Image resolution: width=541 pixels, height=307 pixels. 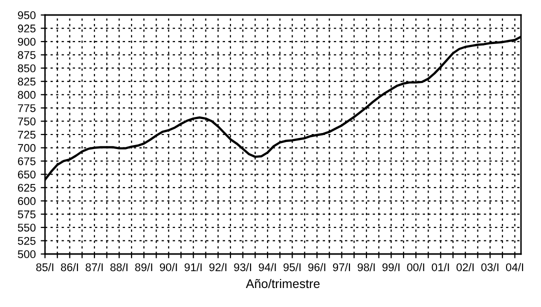 What do you see at coordinates (27, 94) in the screenshot?
I see `y-tick-label: 800` at bounding box center [27, 94].